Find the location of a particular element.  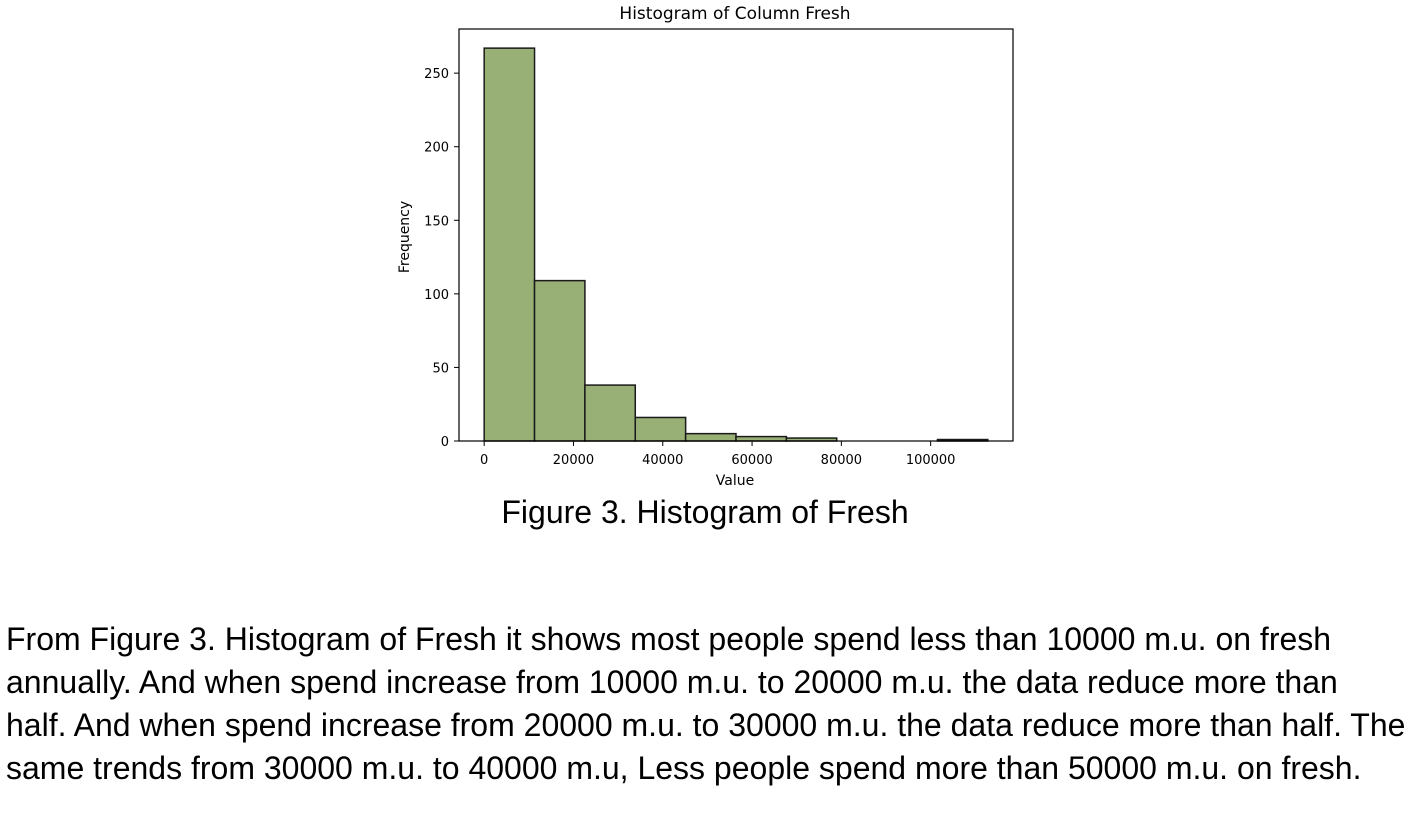

y-tick-label: 0 is located at coordinates (445, 442).